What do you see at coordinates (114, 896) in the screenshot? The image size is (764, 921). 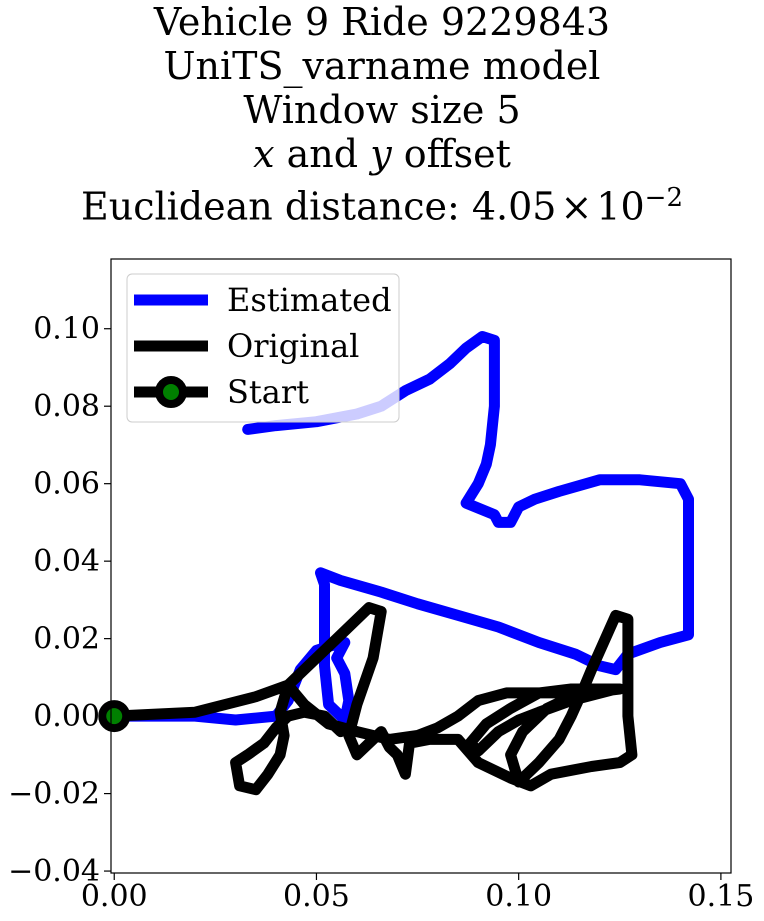 I see `x-tick-label: 0.00` at bounding box center [114, 896].